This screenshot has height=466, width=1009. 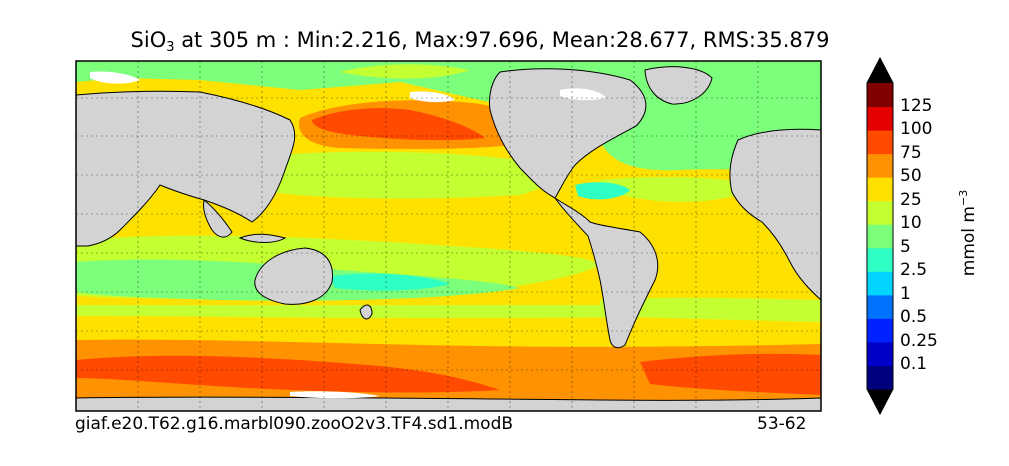 I want to click on colorbar-frame, so click(x=880, y=236).